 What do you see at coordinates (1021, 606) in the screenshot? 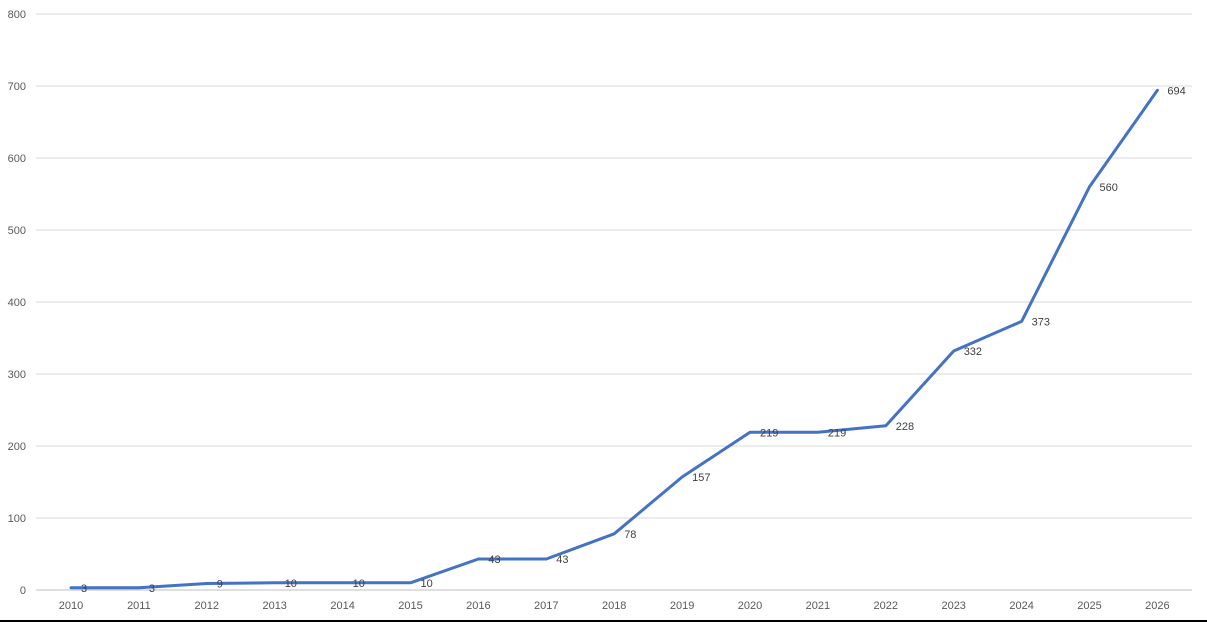
I see `x-tick-label: 2024` at bounding box center [1021, 606].